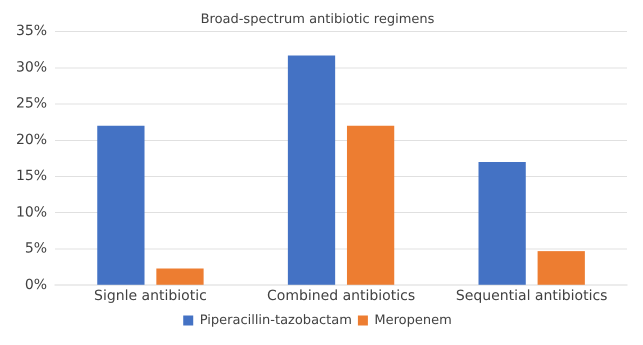  I want to click on x-tick-label: Signle antibiotic, so click(150, 296).